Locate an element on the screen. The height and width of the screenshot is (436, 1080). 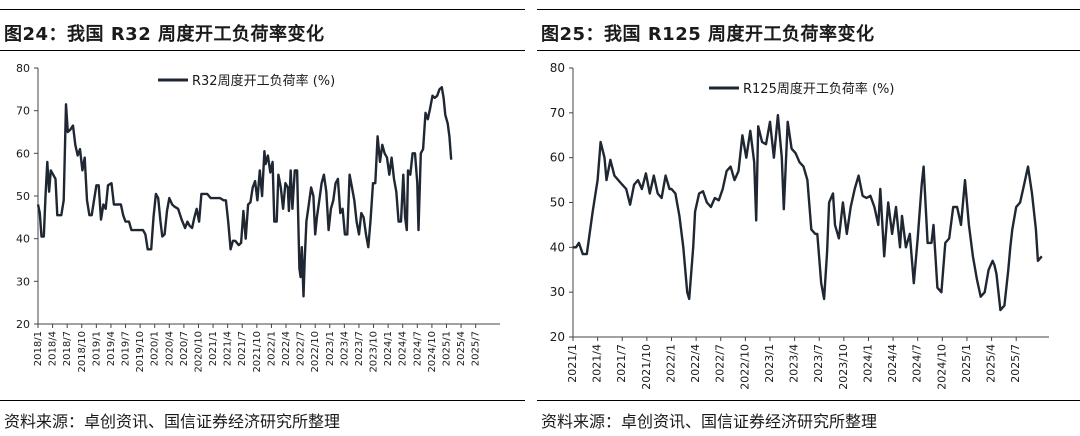
legend: R32周度开工负荷率 (%) is located at coordinates (246, 81).